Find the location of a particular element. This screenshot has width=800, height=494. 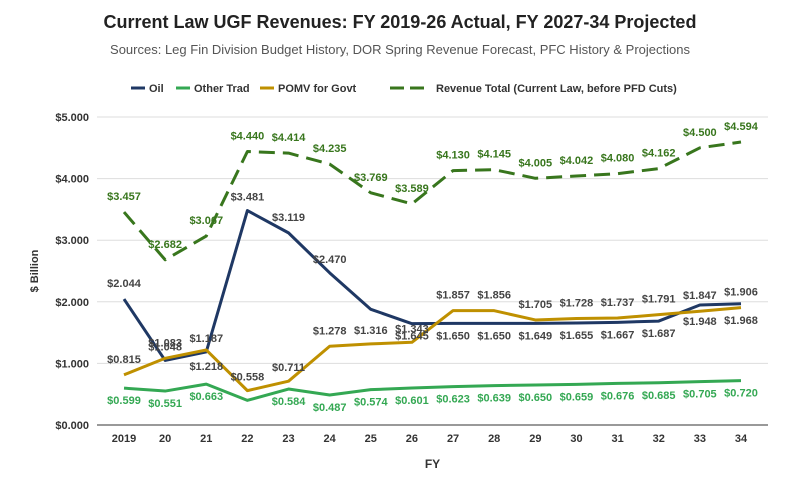

data-label: $1.048 is located at coordinates (165, 347).